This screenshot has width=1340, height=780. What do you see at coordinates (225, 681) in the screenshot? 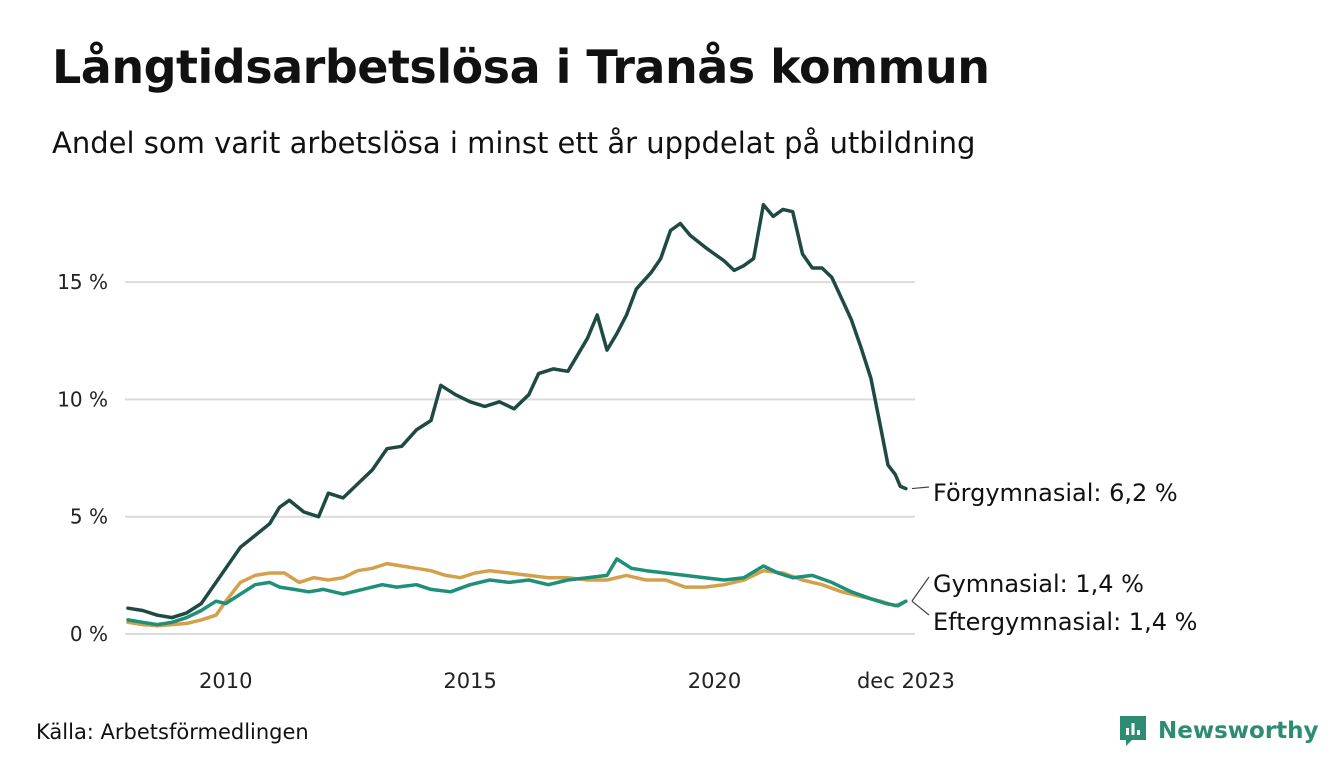
I see `x-tick-label: 2010` at bounding box center [225, 681].